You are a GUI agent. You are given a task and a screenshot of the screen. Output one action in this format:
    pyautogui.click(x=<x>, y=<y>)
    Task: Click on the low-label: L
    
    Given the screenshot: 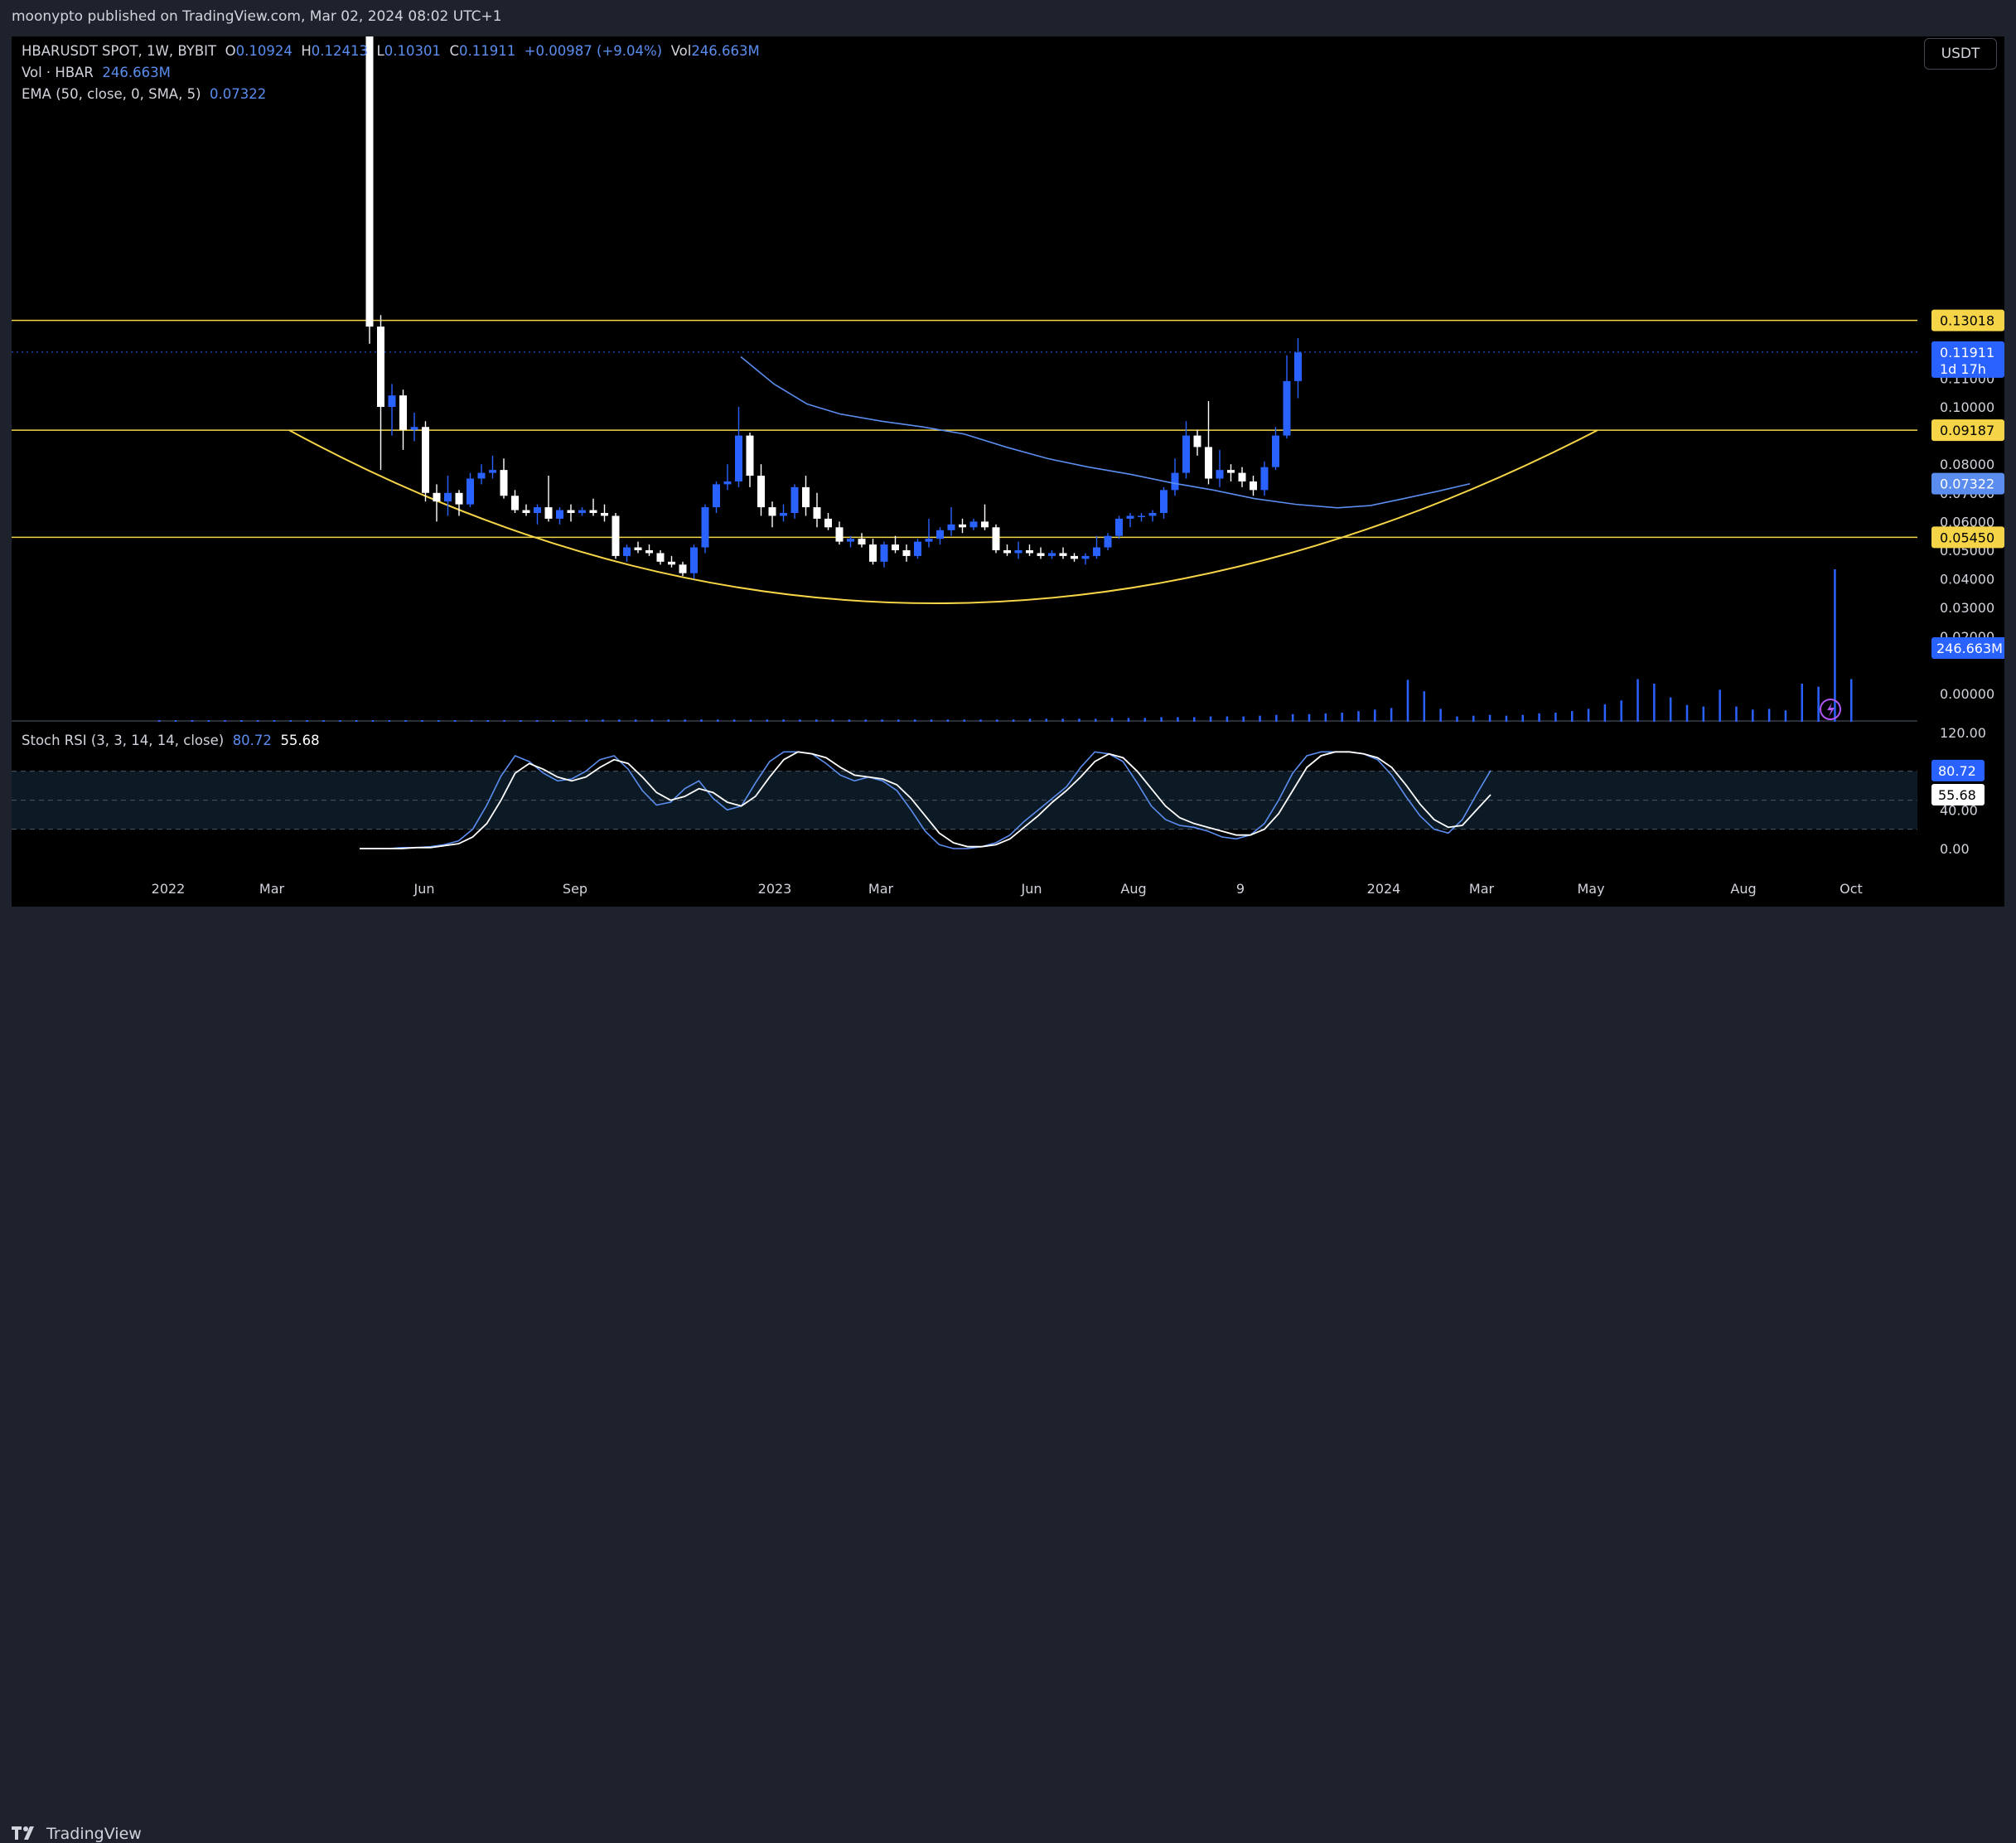 What is the action you would take?
    pyautogui.click(x=380, y=51)
    